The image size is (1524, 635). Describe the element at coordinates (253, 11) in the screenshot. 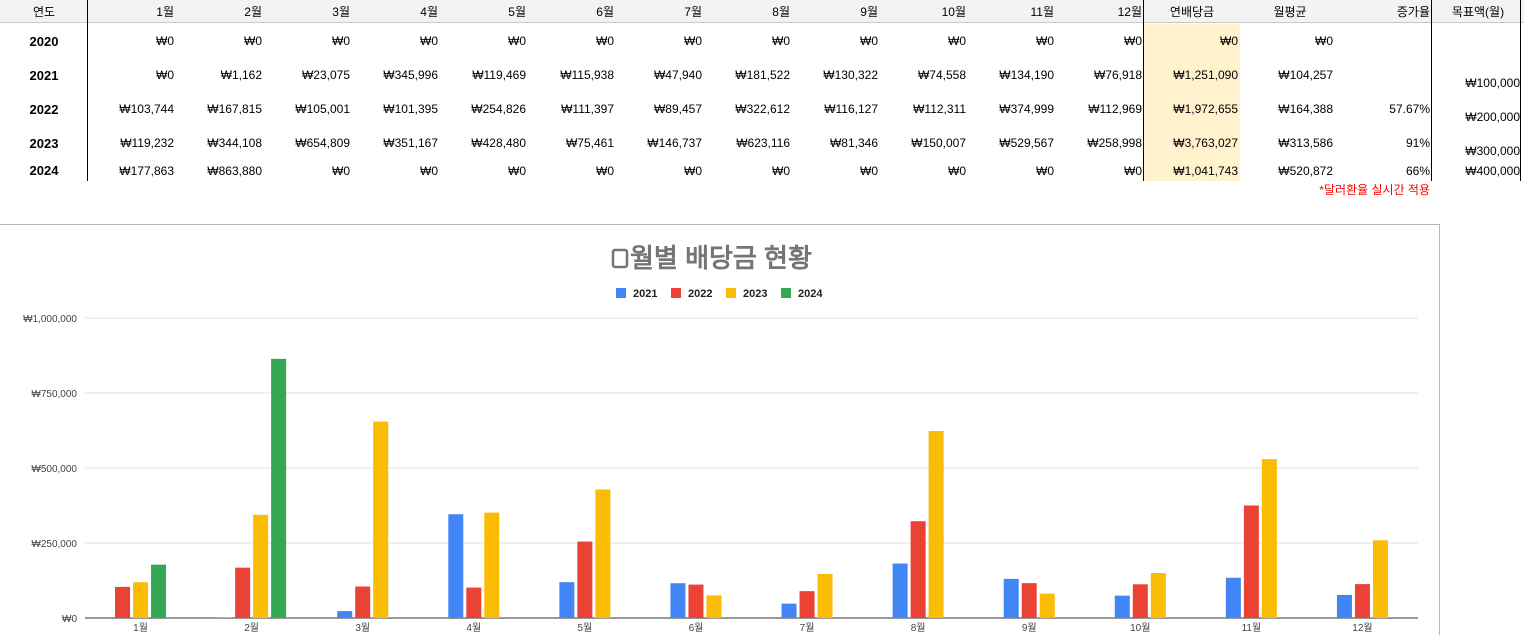

I see `header-month-2: 2월` at that location.